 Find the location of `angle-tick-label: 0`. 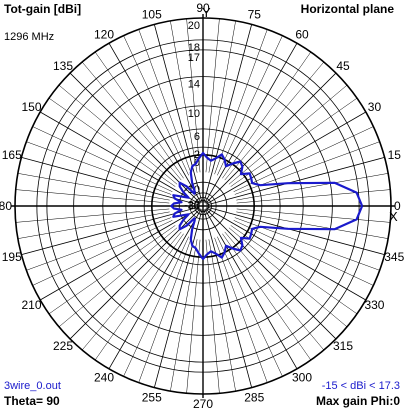

angle-tick-label: 0 is located at coordinates (397, 206).